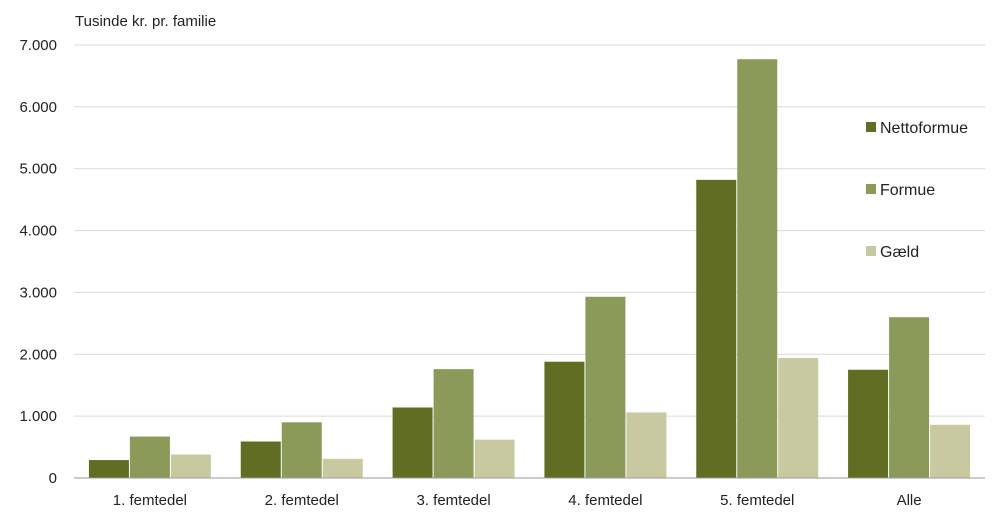 This screenshot has height=513, width=999. I want to click on y-tick-labels: 0 1.000 2.000 3.000 4.000 5.000 6.000 7.000, so click(38, 262).